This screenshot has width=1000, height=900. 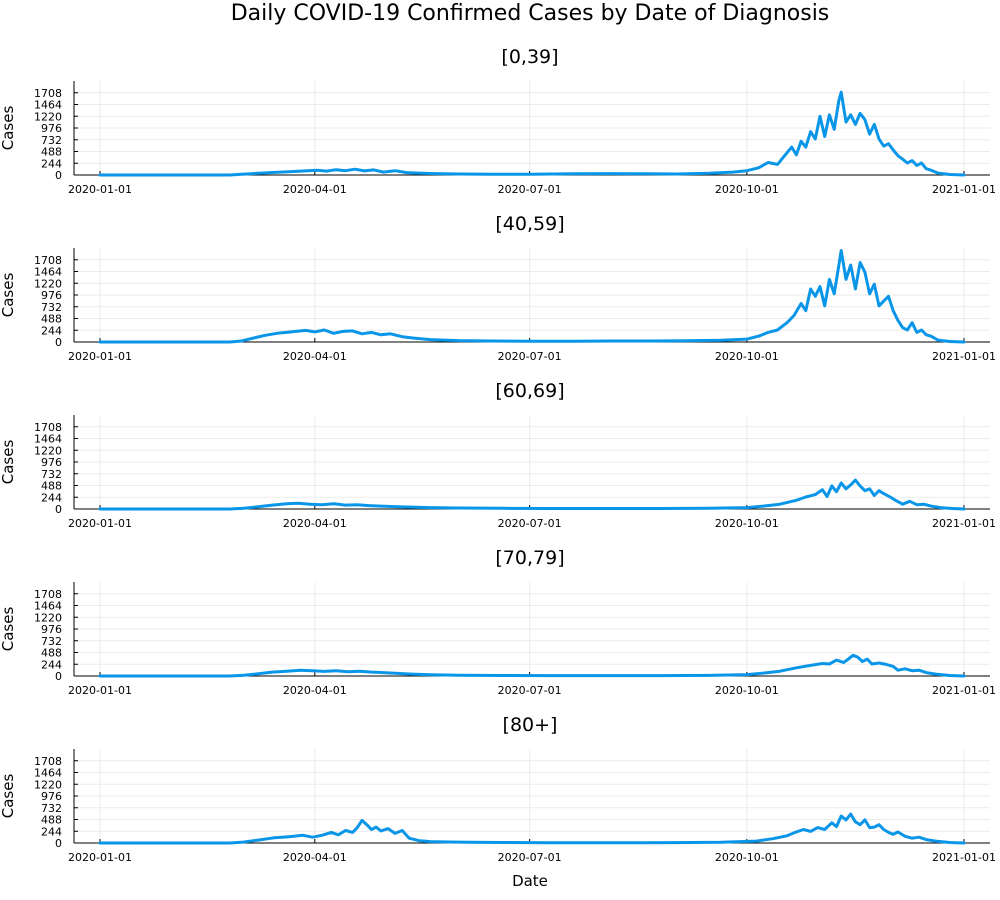 What do you see at coordinates (529, 558) in the screenshot?
I see `panel-title: [70,79]` at bounding box center [529, 558].